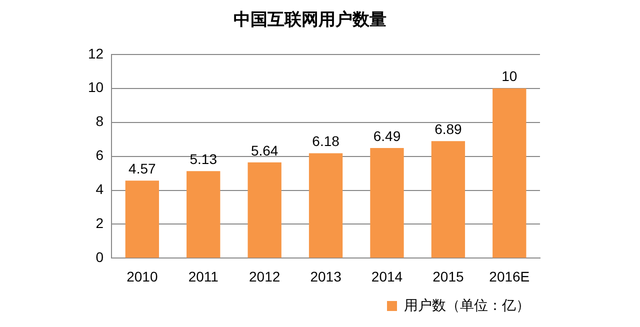 The height and width of the screenshot is (327, 640). I want to click on data-label: 10, so click(510, 76).